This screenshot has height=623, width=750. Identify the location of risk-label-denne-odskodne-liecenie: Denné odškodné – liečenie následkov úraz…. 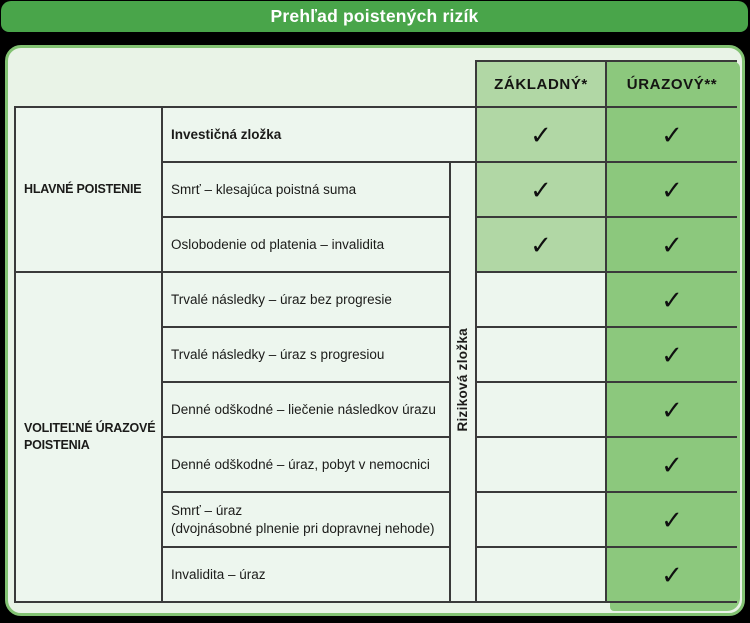
(306, 409).